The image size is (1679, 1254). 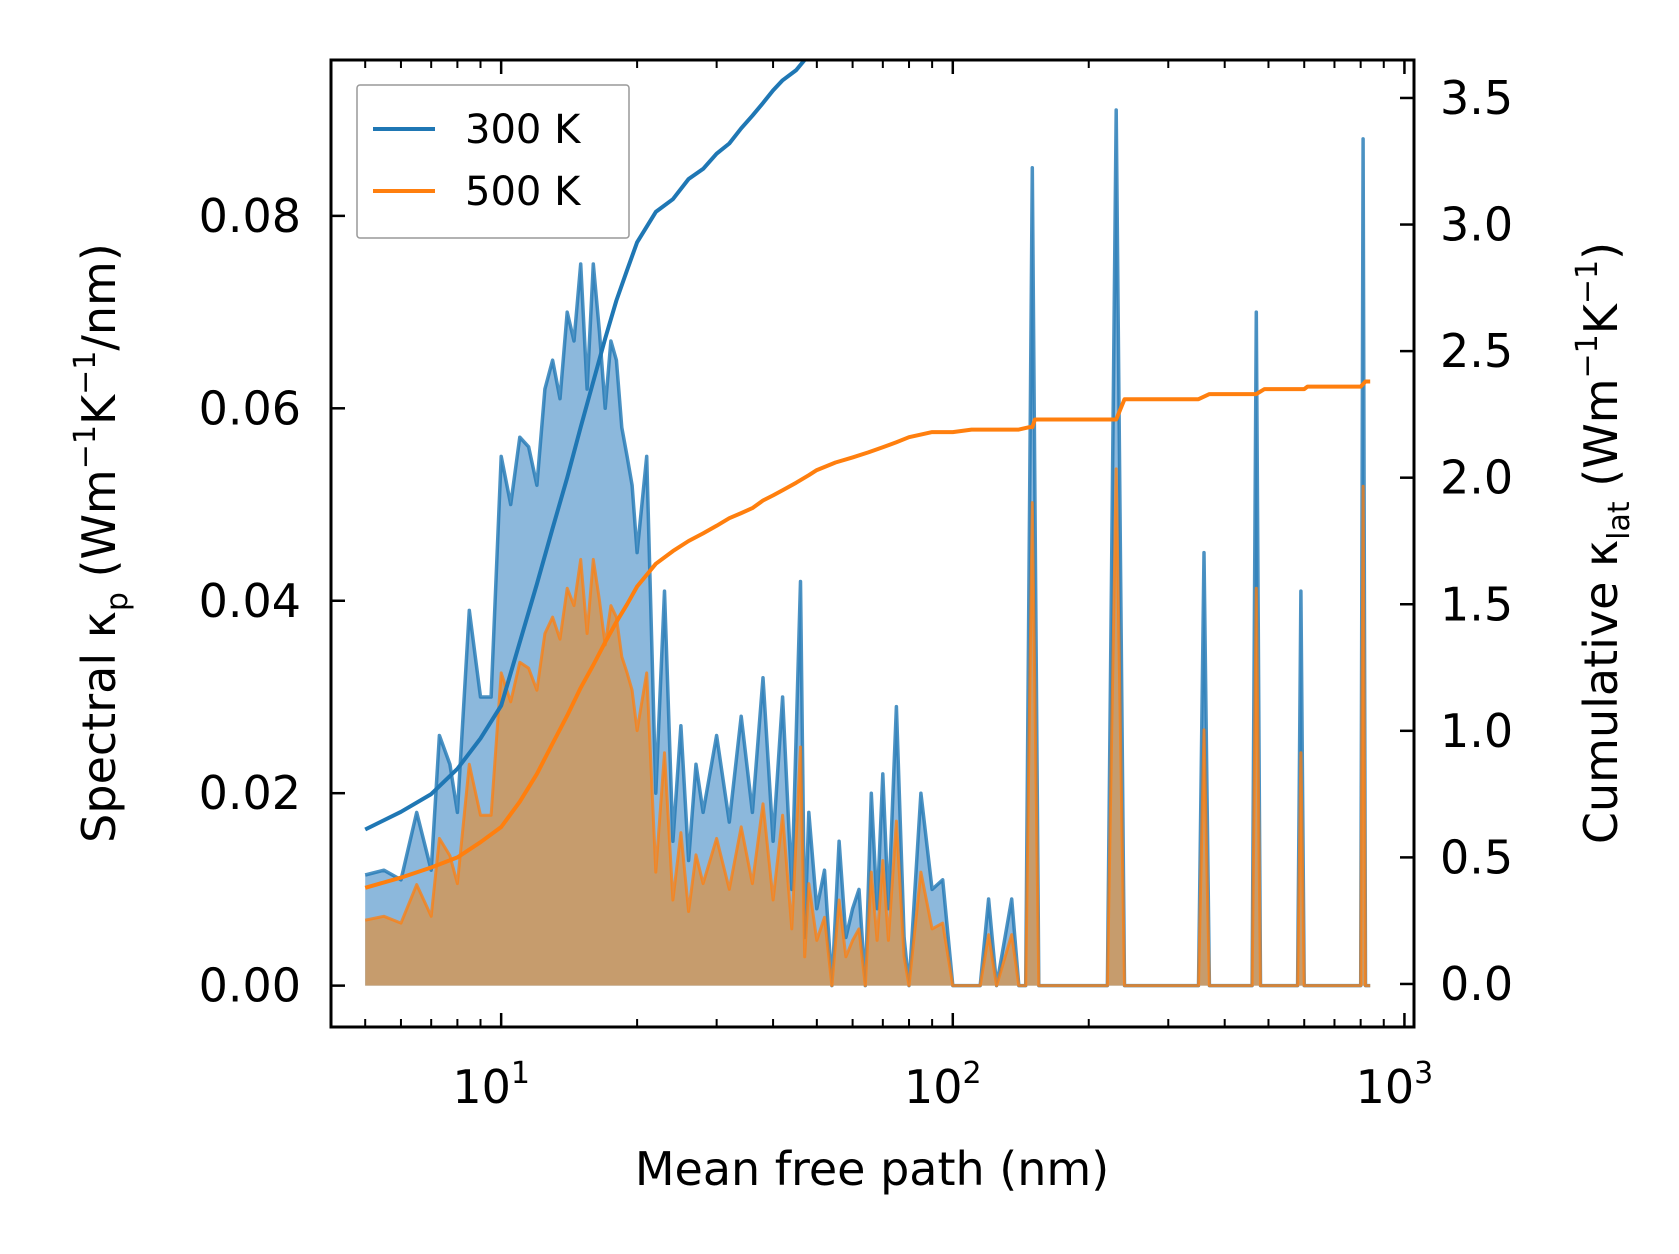 What do you see at coordinates (85, 447) in the screenshot?
I see `y-left-label-sup1: −1` at bounding box center [85, 447].